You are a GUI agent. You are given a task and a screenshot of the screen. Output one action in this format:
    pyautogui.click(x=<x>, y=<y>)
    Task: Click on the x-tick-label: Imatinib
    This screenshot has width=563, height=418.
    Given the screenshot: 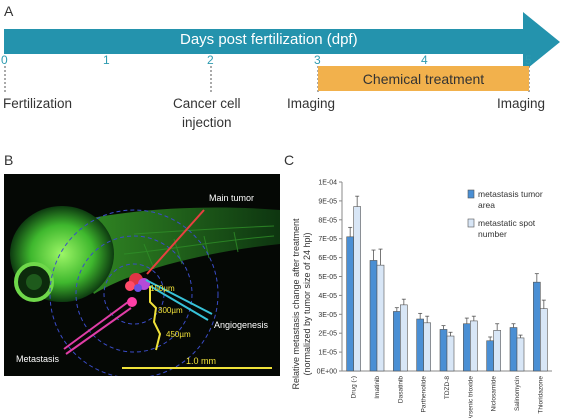 What is the action you would take?
    pyautogui.click(x=377, y=387)
    